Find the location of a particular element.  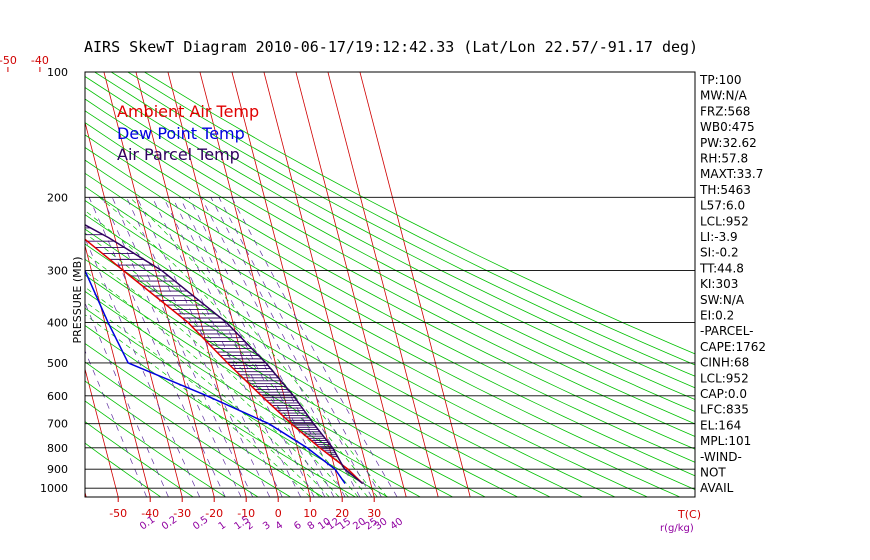

bottom-temp-label: 20 is located at coordinates (342, 513).